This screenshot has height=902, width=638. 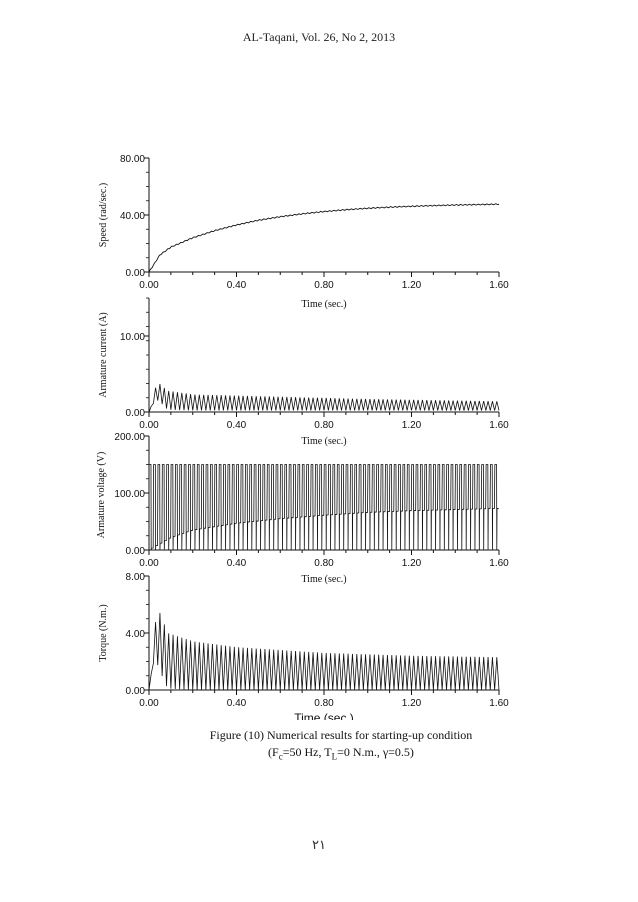 I want to click on y-axis-label: Armature current (A), so click(x=103, y=355).